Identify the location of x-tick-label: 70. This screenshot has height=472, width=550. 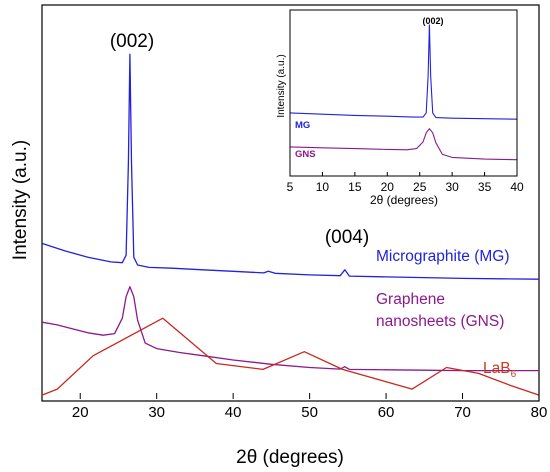
(462, 412).